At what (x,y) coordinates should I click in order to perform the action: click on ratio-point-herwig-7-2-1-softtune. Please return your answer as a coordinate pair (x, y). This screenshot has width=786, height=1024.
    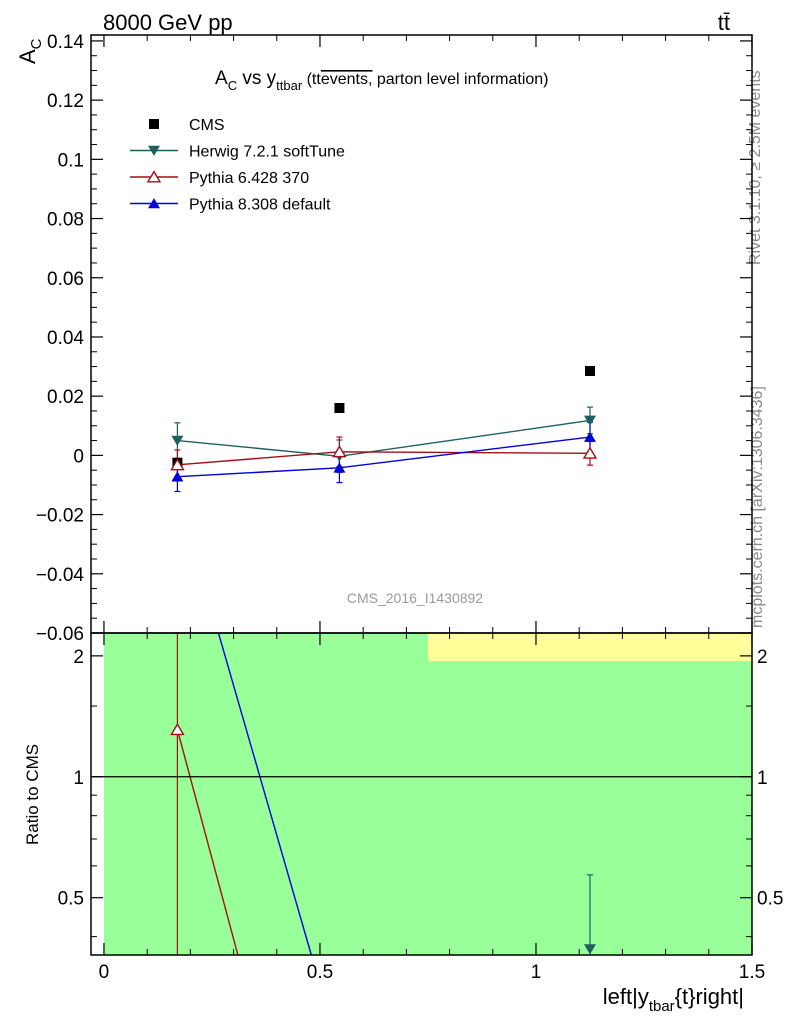
    Looking at the image, I should click on (589, 949).